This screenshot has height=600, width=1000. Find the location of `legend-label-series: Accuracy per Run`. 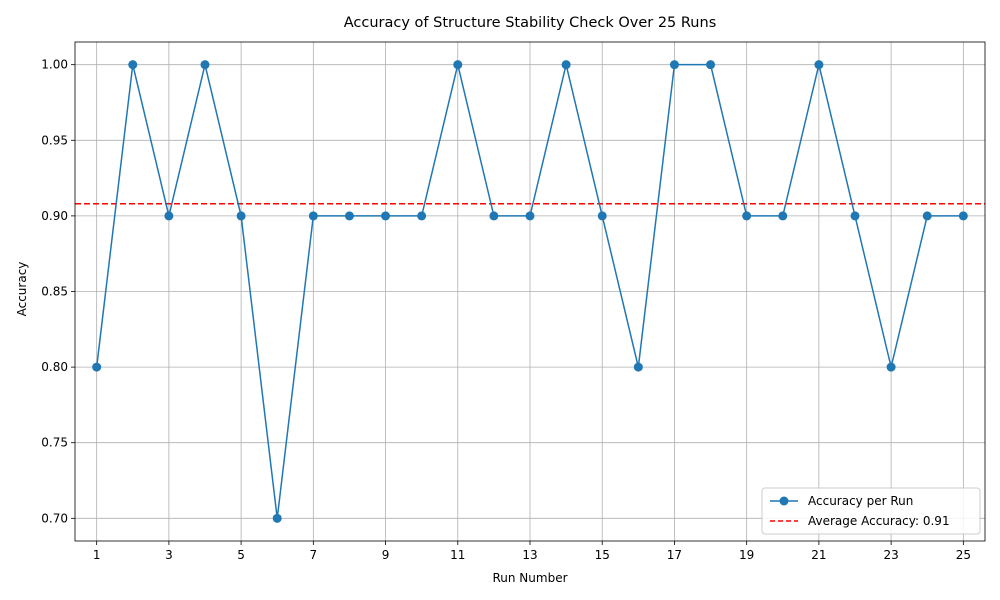

legend-label-series: Accuracy per Run is located at coordinates (860, 501).